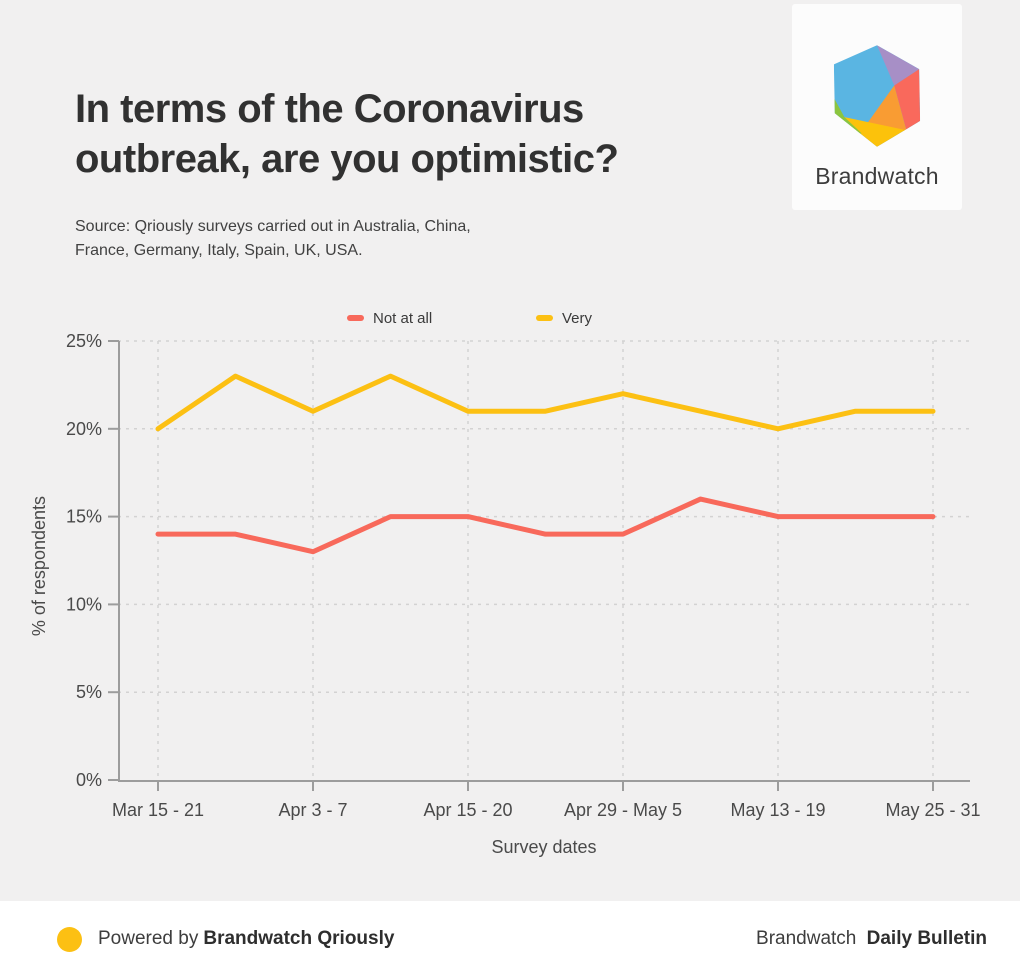  I want to click on legend-swatch-very-icon, so click(544, 318).